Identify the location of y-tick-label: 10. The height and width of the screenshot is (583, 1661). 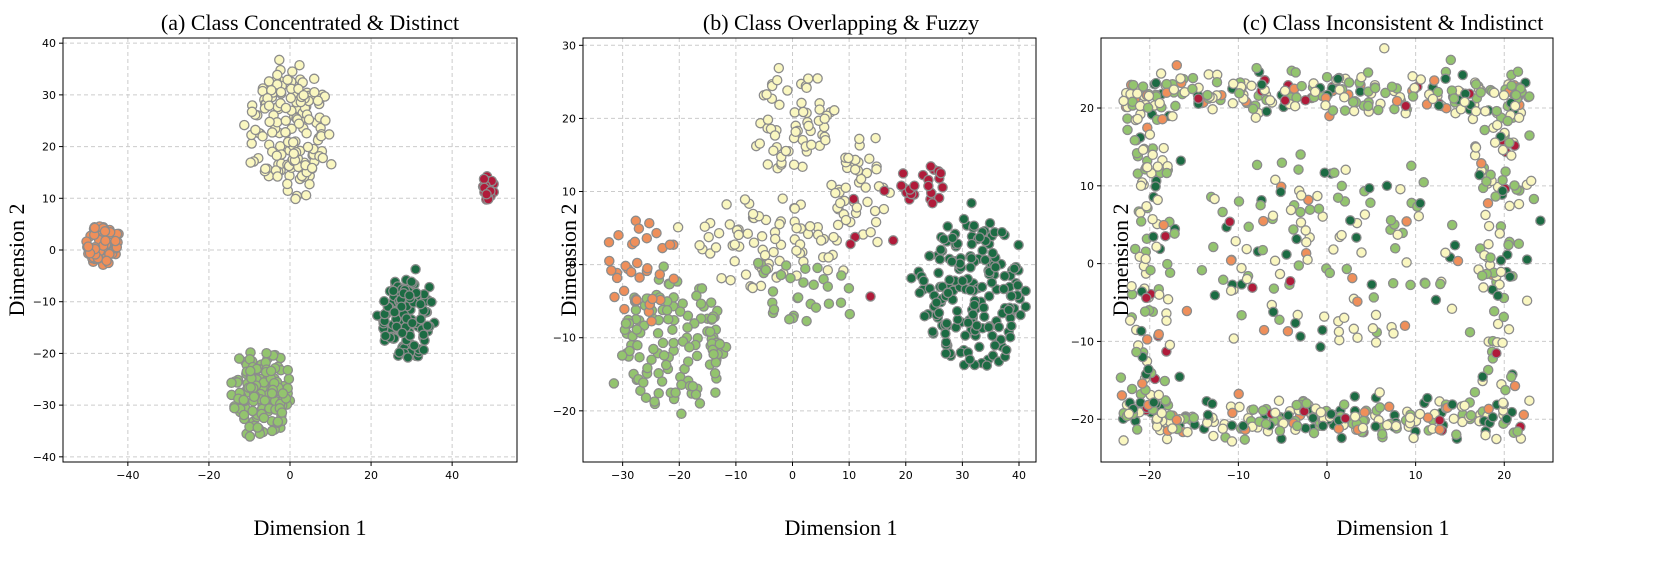
(49, 198).